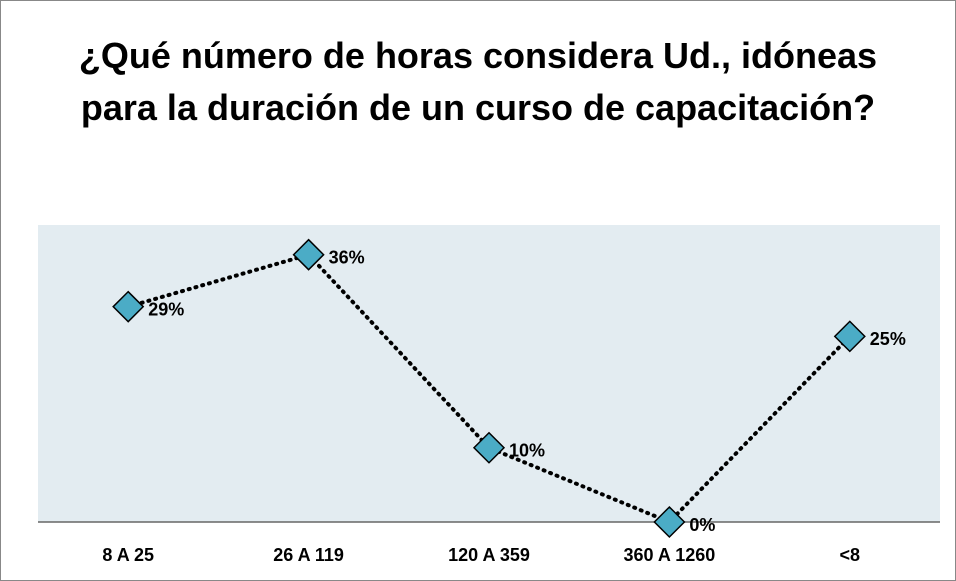 The width and height of the screenshot is (956, 581). I want to click on data-label: 25%, so click(888, 339).